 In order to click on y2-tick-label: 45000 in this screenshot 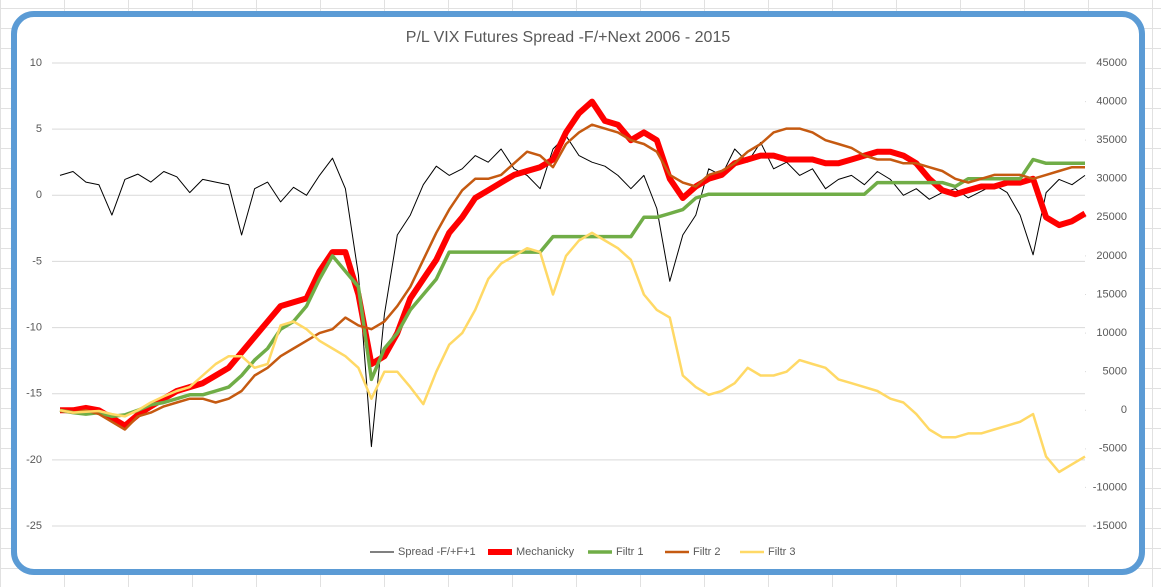, I will do `click(1111, 63)`.